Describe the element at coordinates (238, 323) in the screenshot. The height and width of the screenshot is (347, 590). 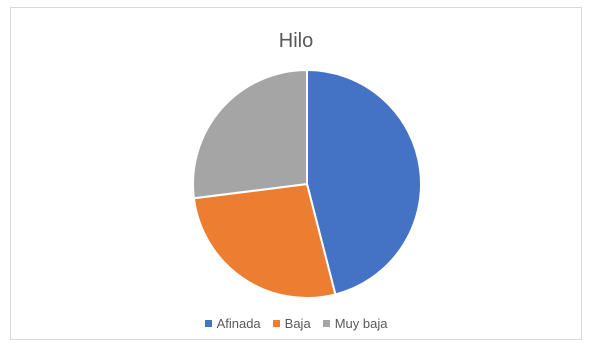
I see `legend-label-afinada: Afinada` at that location.